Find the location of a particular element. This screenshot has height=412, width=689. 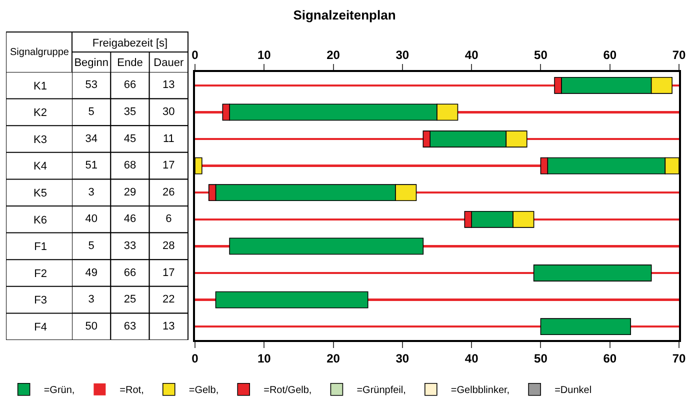

data-label: 68 is located at coordinates (130, 166).